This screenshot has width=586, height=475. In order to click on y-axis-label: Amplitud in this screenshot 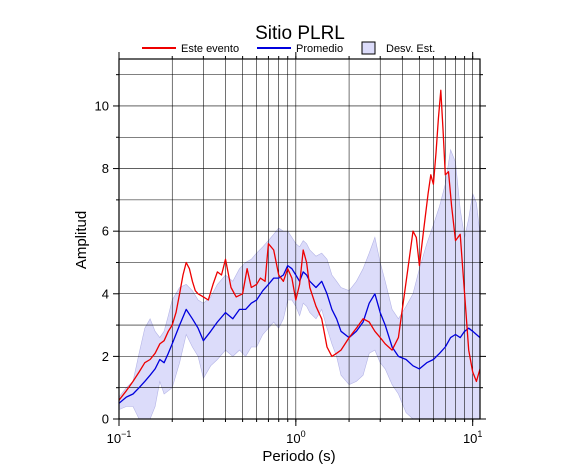, I will do `click(81, 240)`.